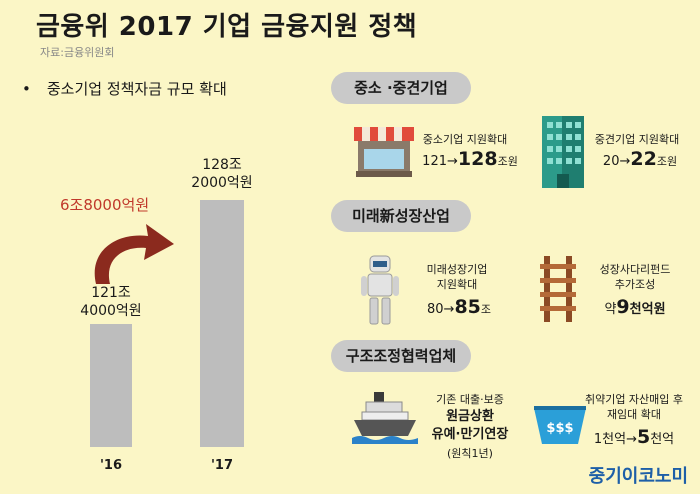 This screenshot has height=494, width=700. What do you see at coordinates (111, 311) in the screenshot?
I see `bar-2016-value-line2: 4000억원` at bounding box center [111, 311].